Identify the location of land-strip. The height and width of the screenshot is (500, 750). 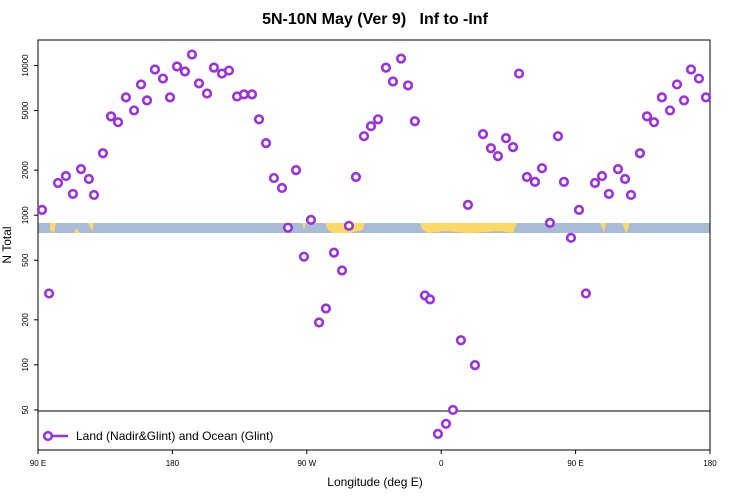
(468, 228).